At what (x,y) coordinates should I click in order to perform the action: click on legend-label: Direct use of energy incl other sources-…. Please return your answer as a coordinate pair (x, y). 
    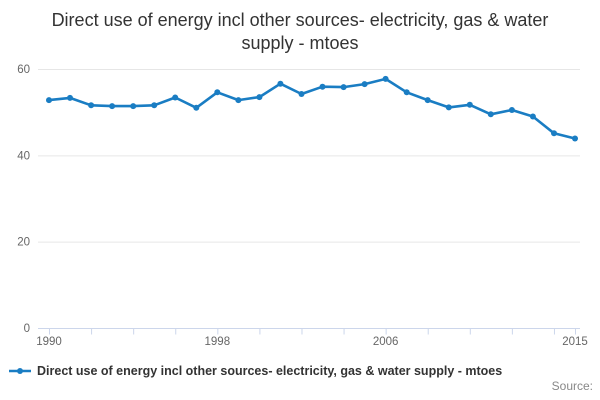
    Looking at the image, I should click on (270, 371).